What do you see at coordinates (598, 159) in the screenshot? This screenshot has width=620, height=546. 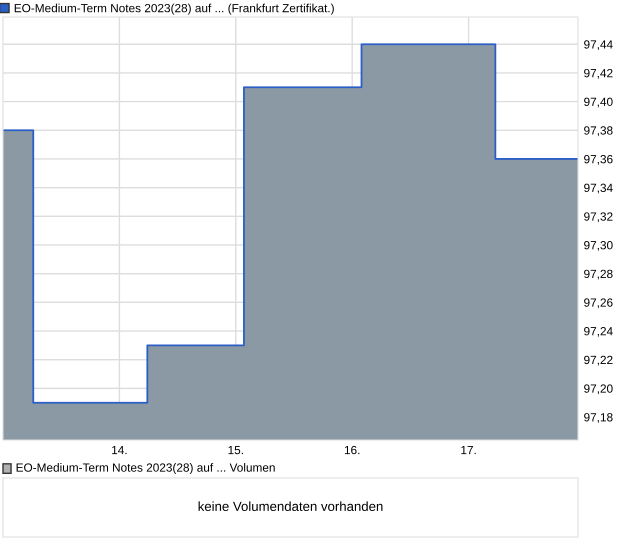 I see `y-tick-label: 97,36` at bounding box center [598, 159].